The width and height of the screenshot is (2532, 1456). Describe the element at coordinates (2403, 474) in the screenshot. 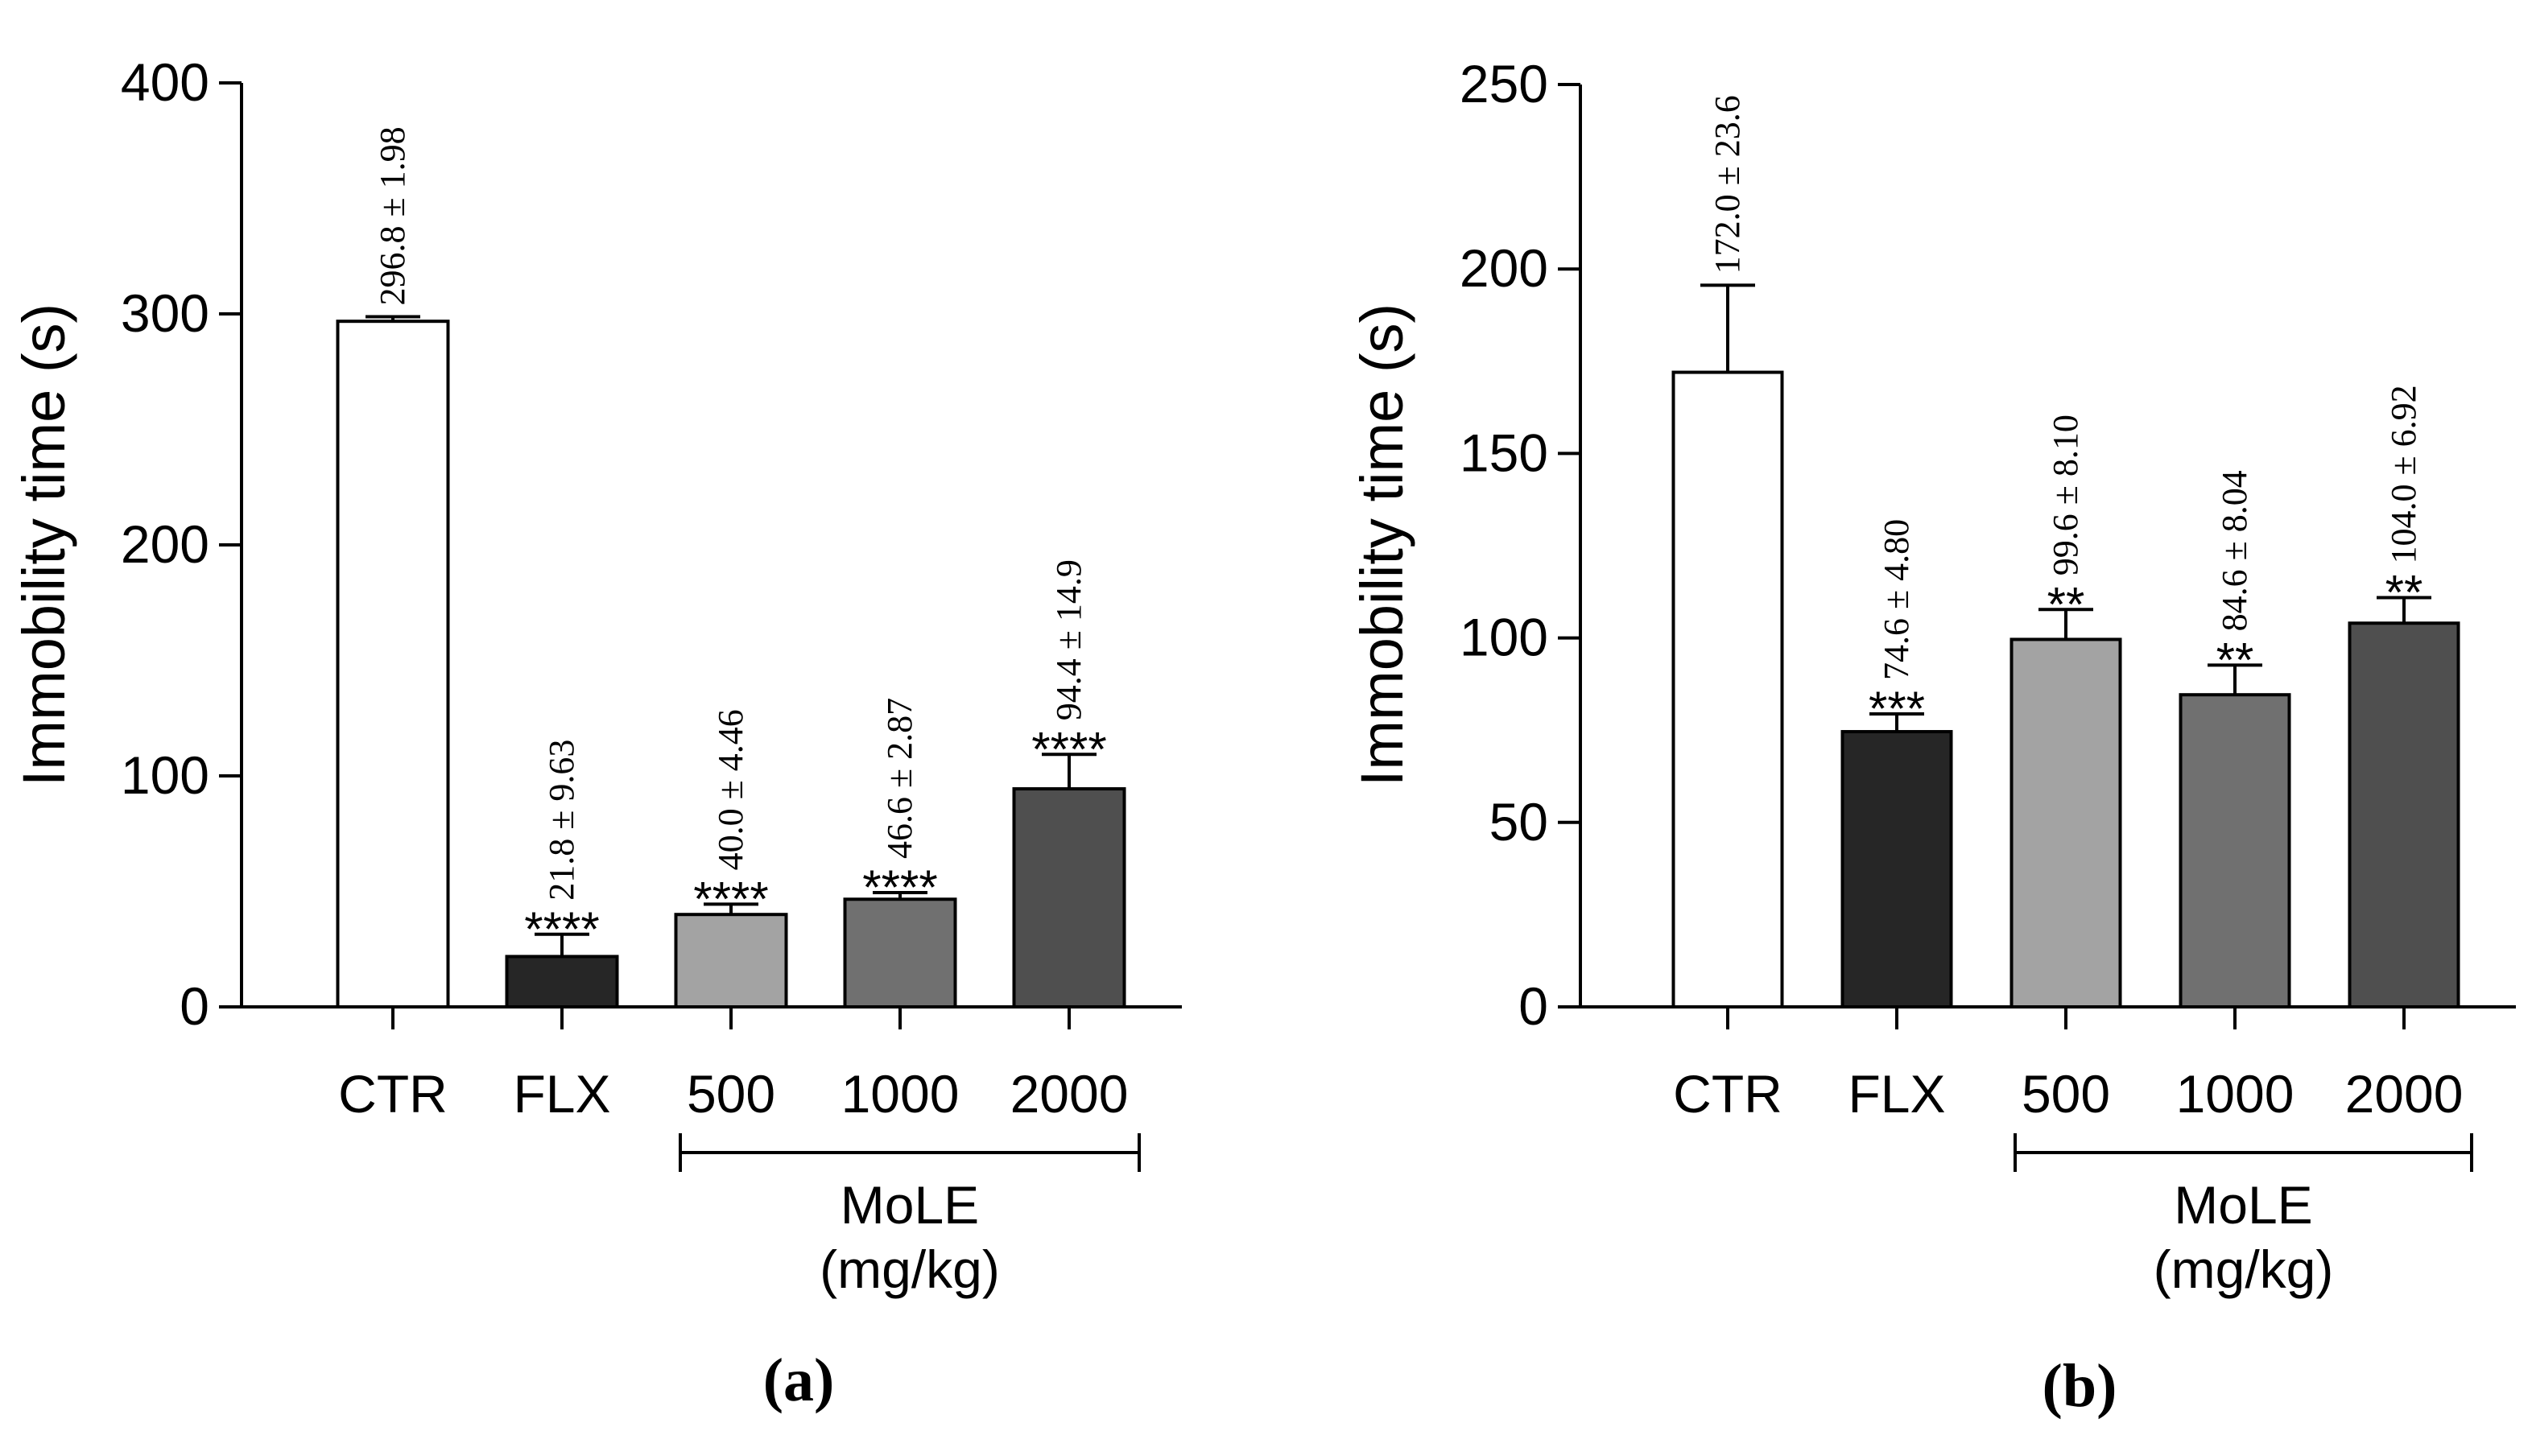

I see `panel-b-value-label-2000: 104.0 ± 6.92` at that location.